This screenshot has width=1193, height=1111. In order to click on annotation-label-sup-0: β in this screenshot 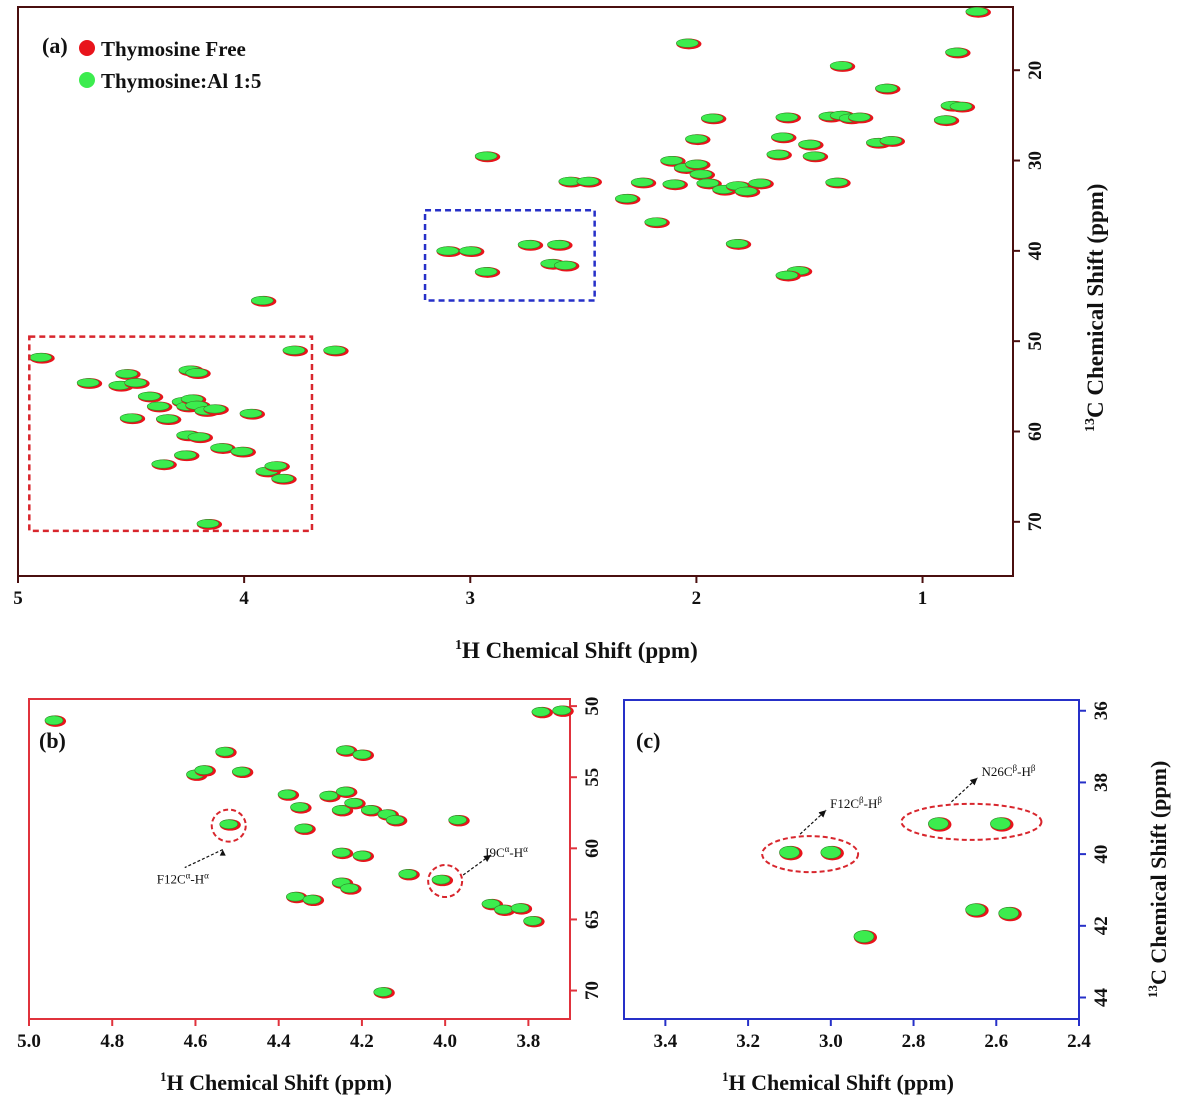, I will do `click(861, 800)`.